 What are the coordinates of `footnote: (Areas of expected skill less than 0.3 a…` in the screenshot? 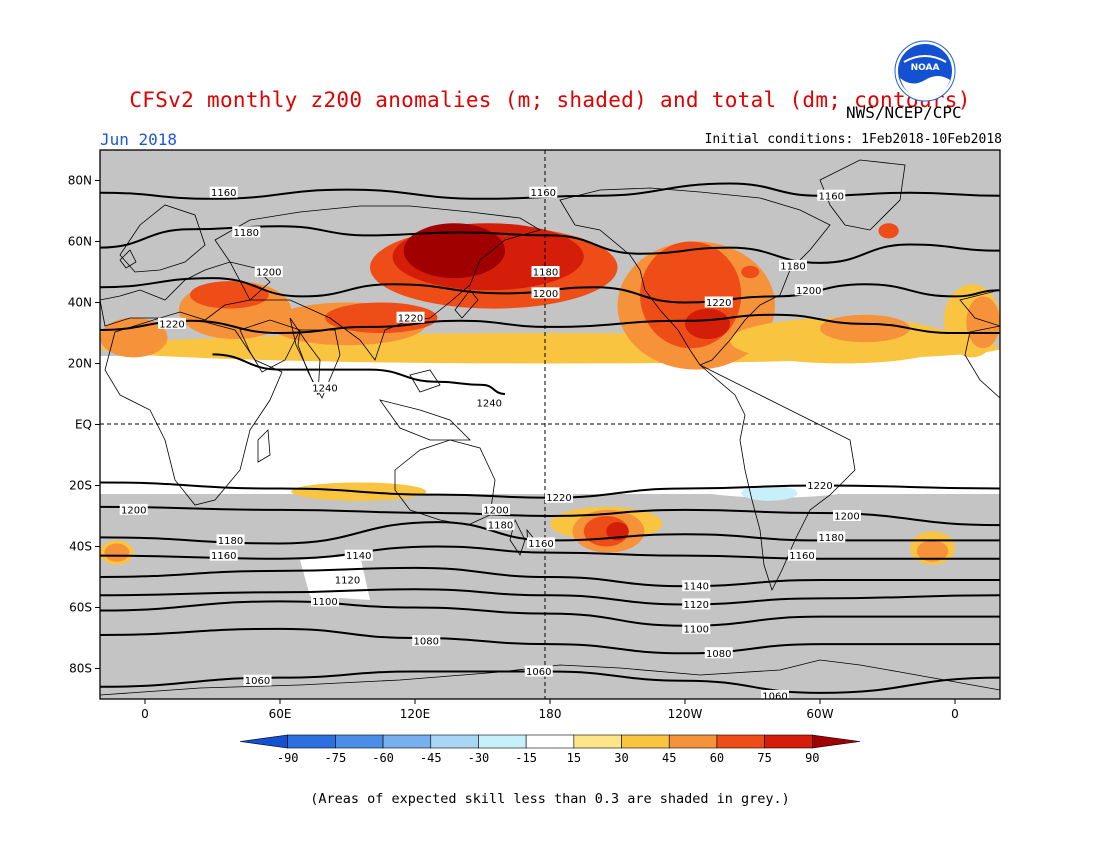 It's located at (550, 799).